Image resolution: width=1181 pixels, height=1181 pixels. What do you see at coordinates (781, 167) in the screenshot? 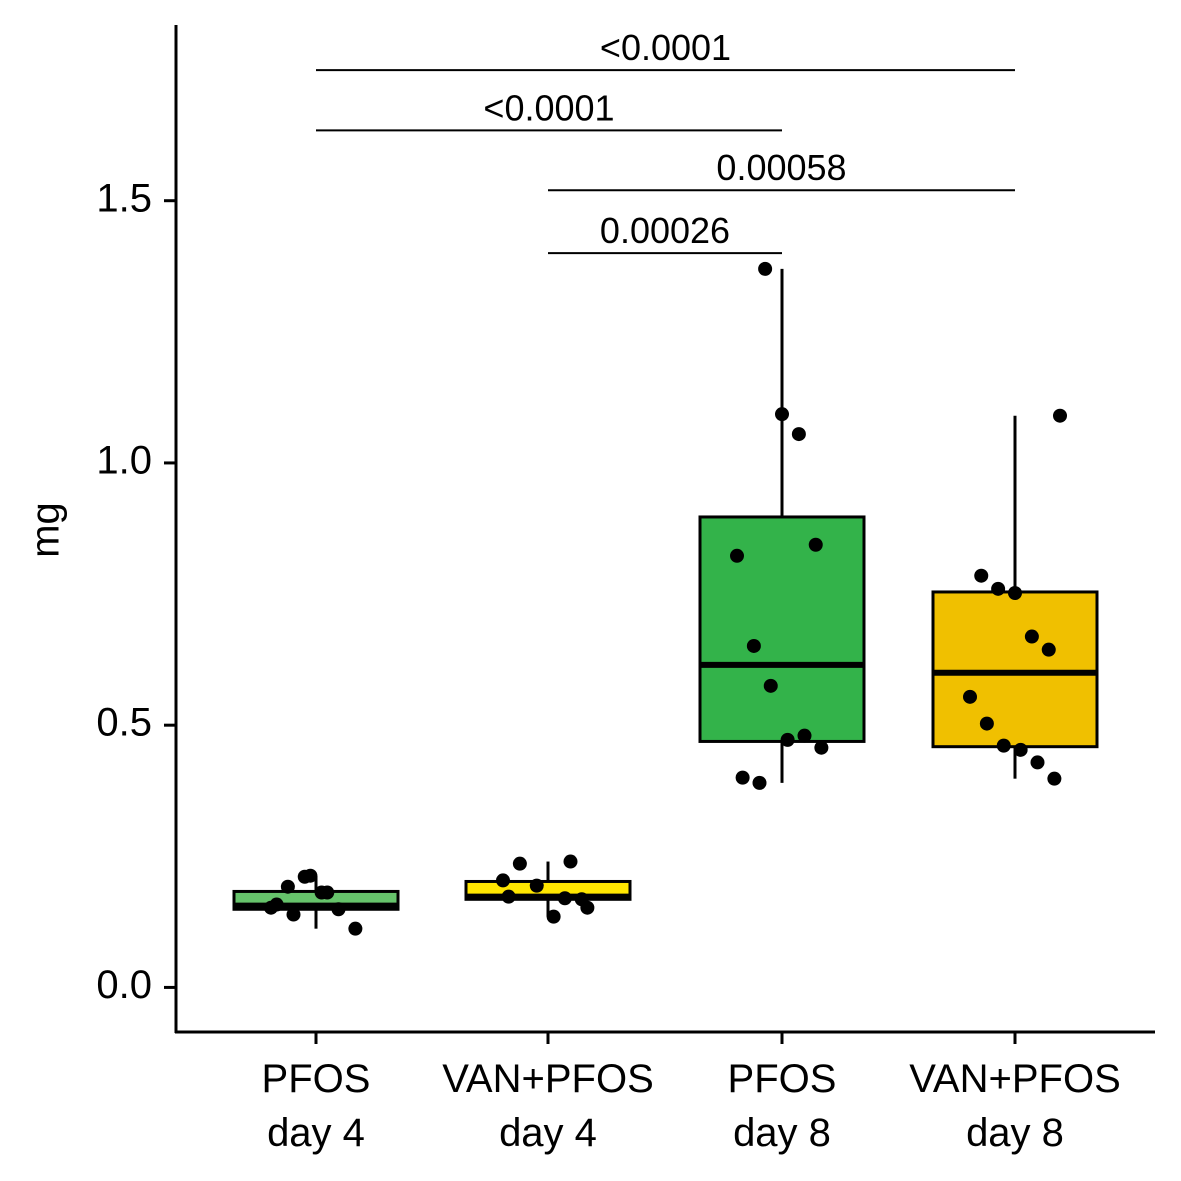
I see `bracket-label: 0.00058` at bounding box center [781, 167].